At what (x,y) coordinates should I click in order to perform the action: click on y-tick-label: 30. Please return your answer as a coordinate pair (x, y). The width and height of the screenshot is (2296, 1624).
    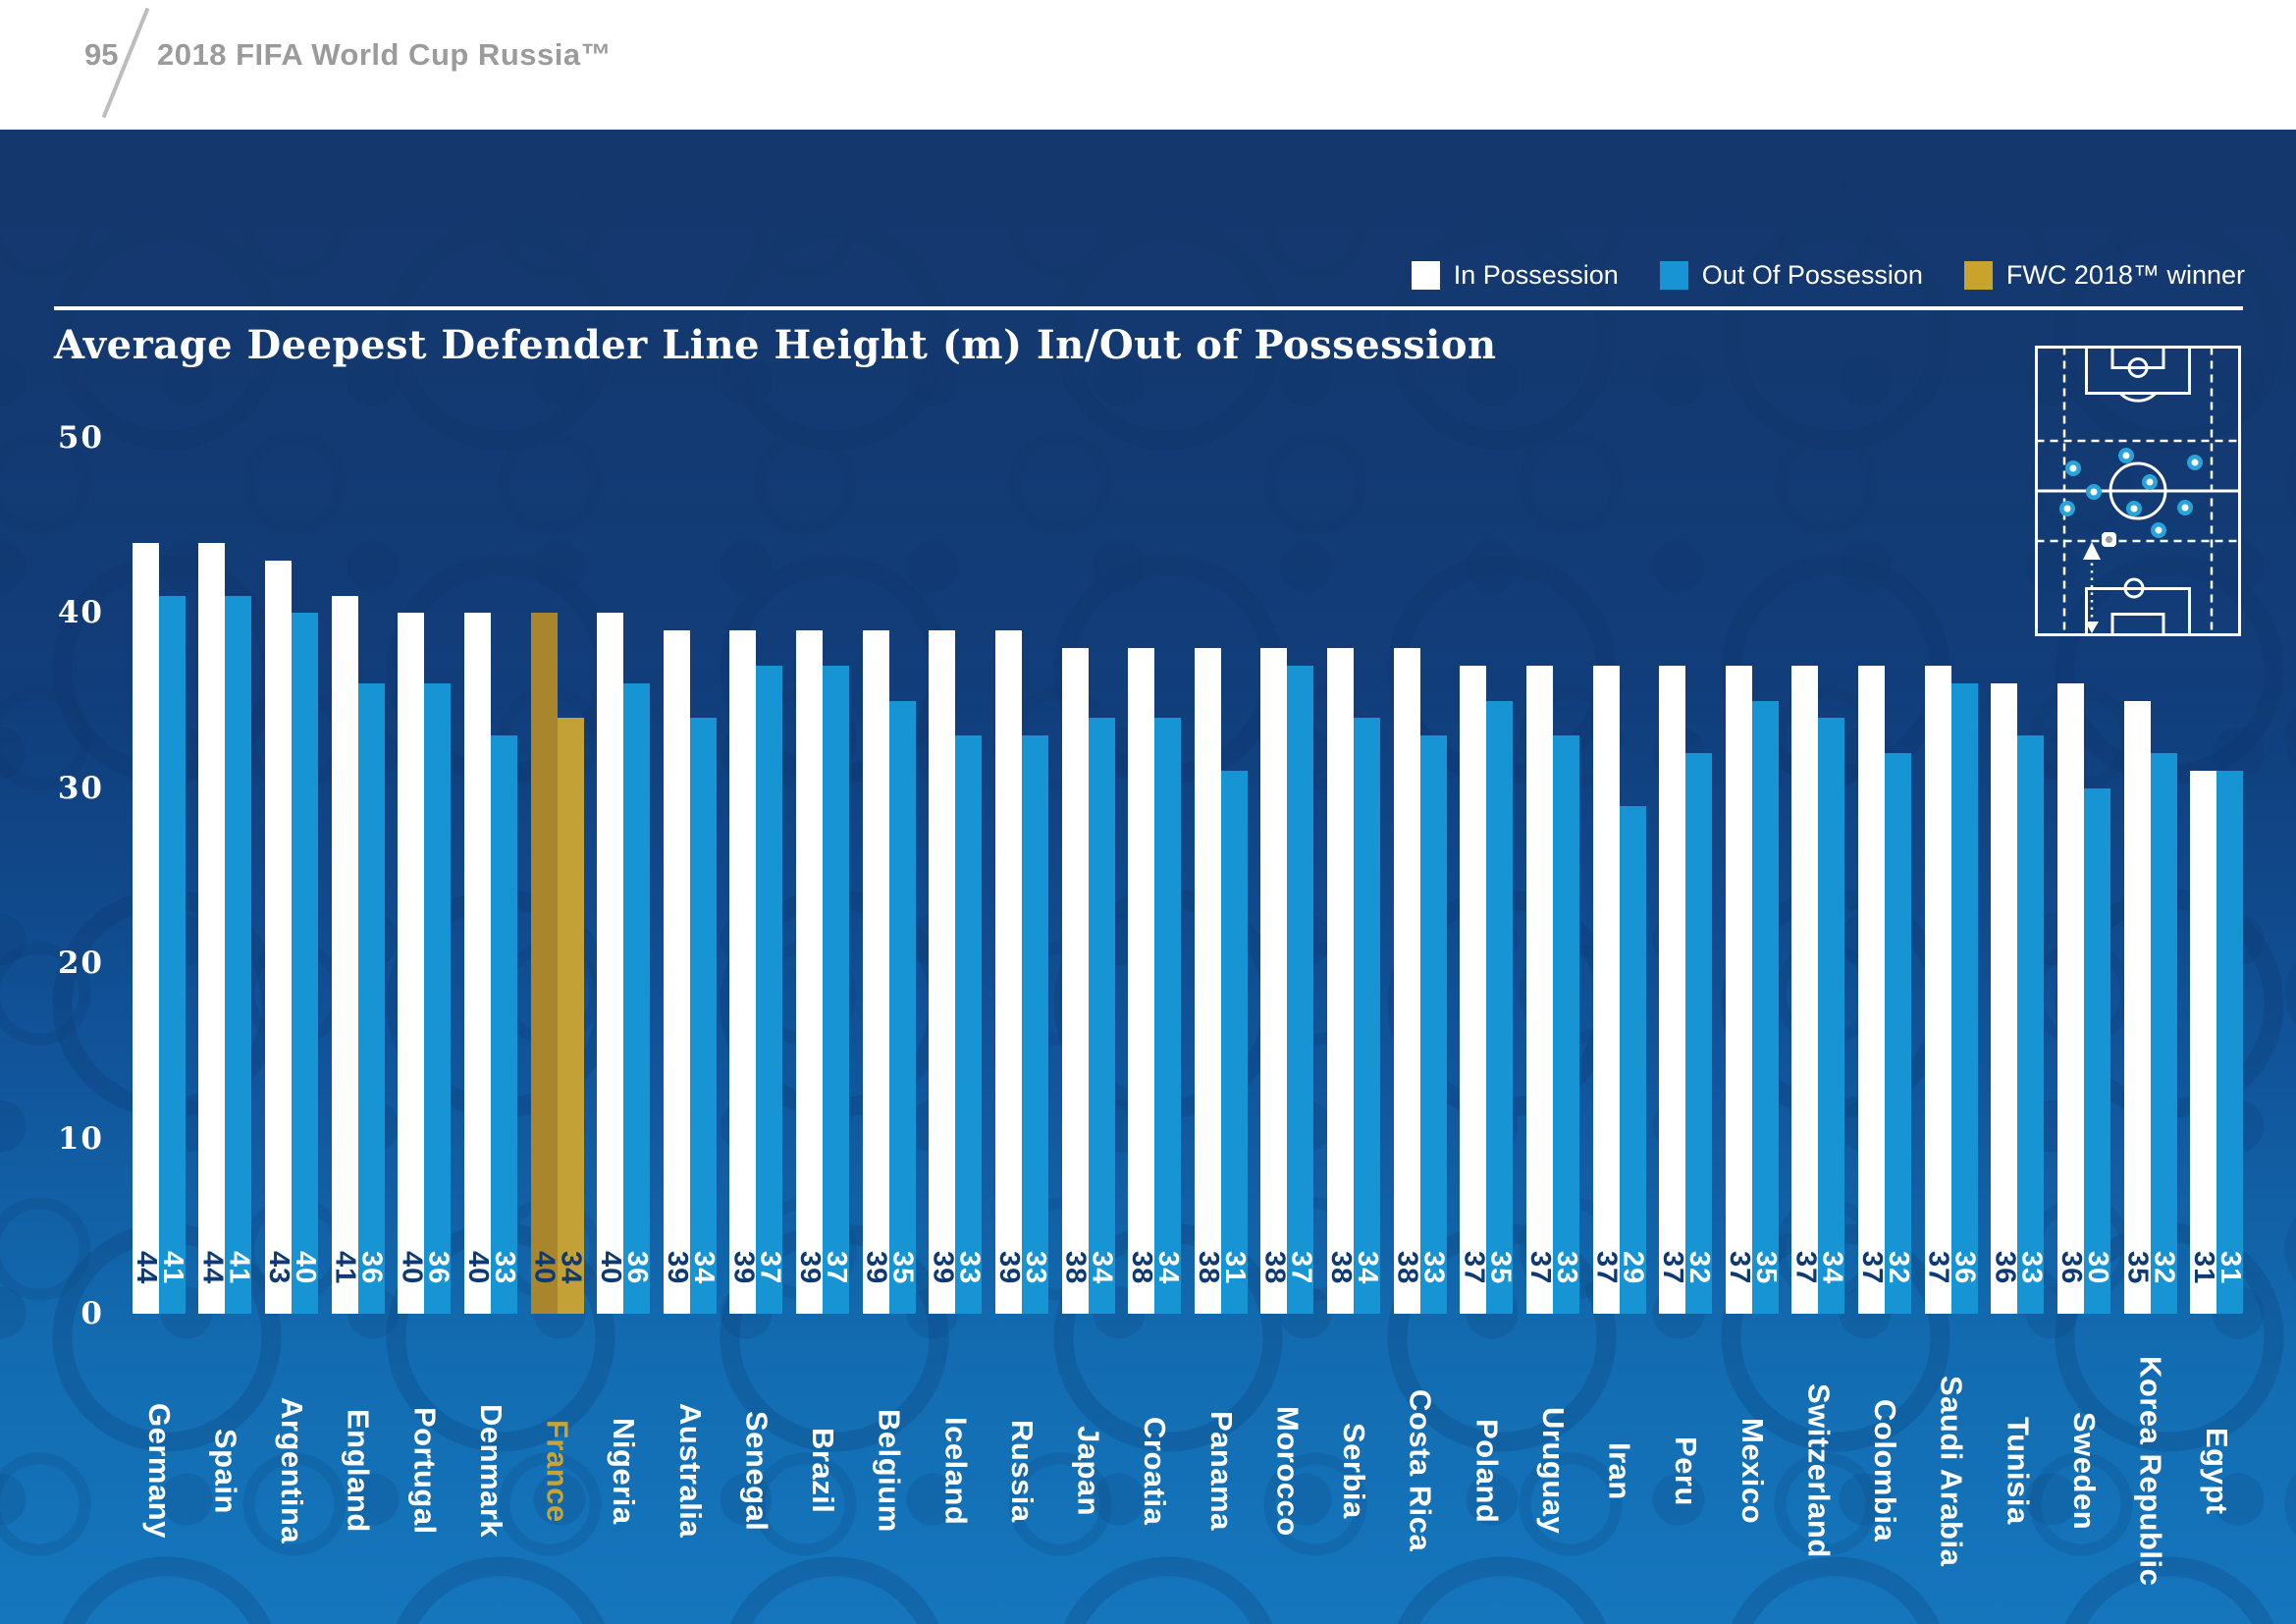
    Looking at the image, I should click on (80, 788).